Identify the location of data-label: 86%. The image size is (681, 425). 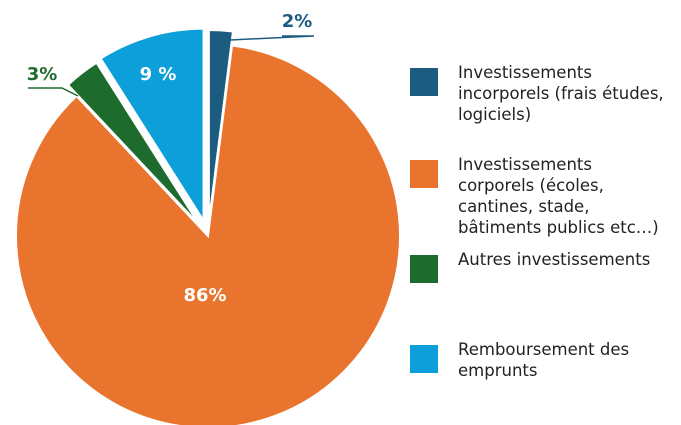
(204, 295).